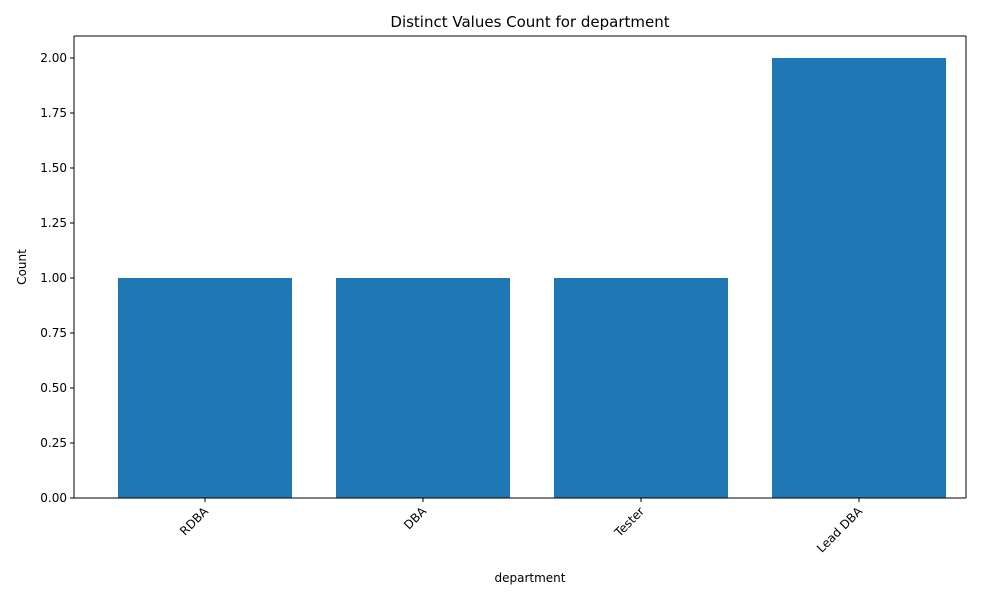  I want to click on y-tick-label: 0.00, so click(53, 498).